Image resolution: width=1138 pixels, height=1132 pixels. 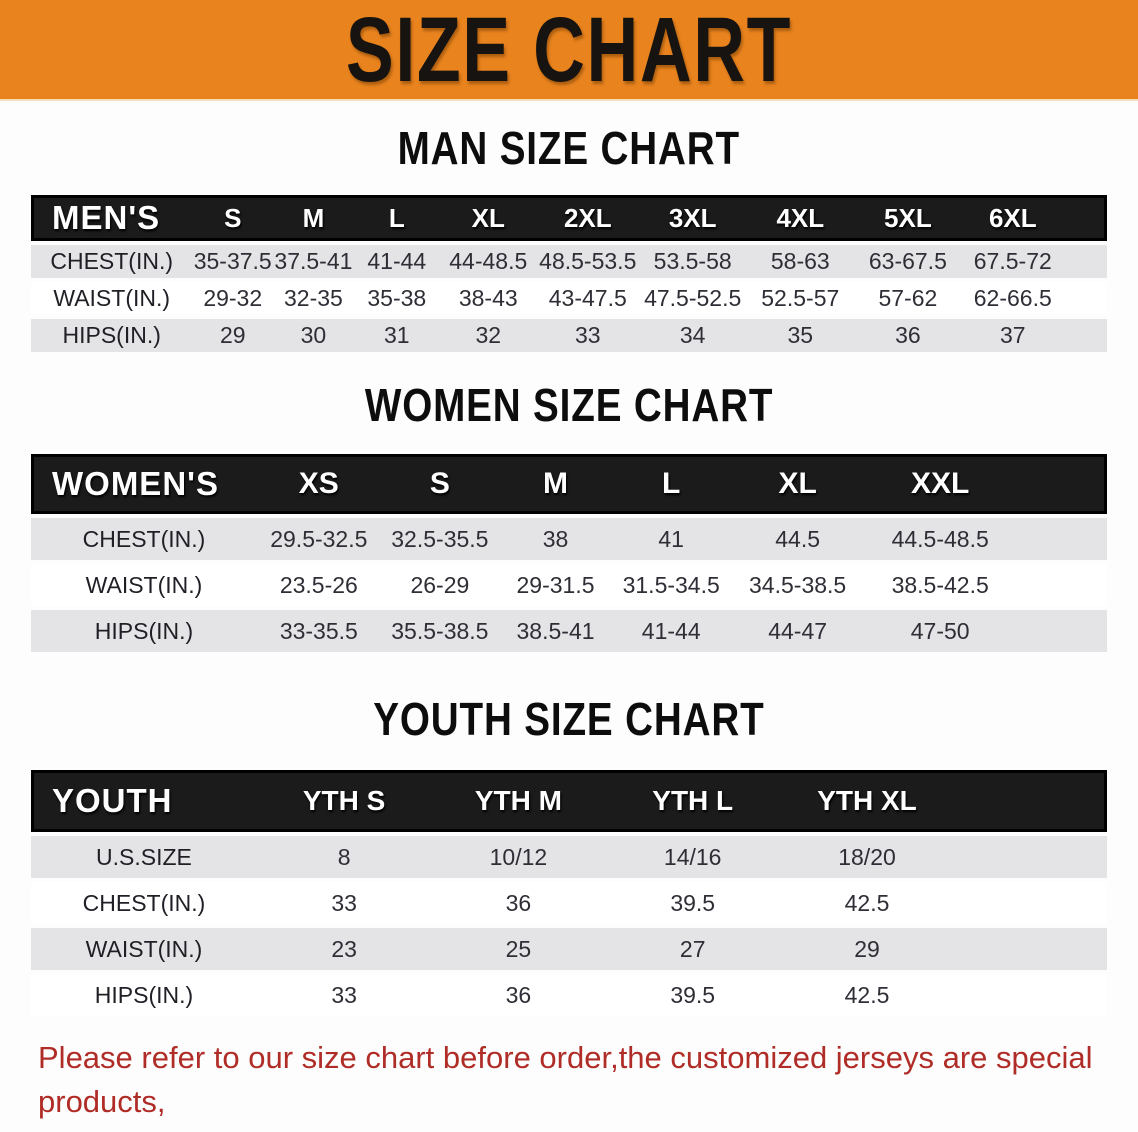 I want to click on size-value-cell: 62-66.5, so click(x=1012, y=298).